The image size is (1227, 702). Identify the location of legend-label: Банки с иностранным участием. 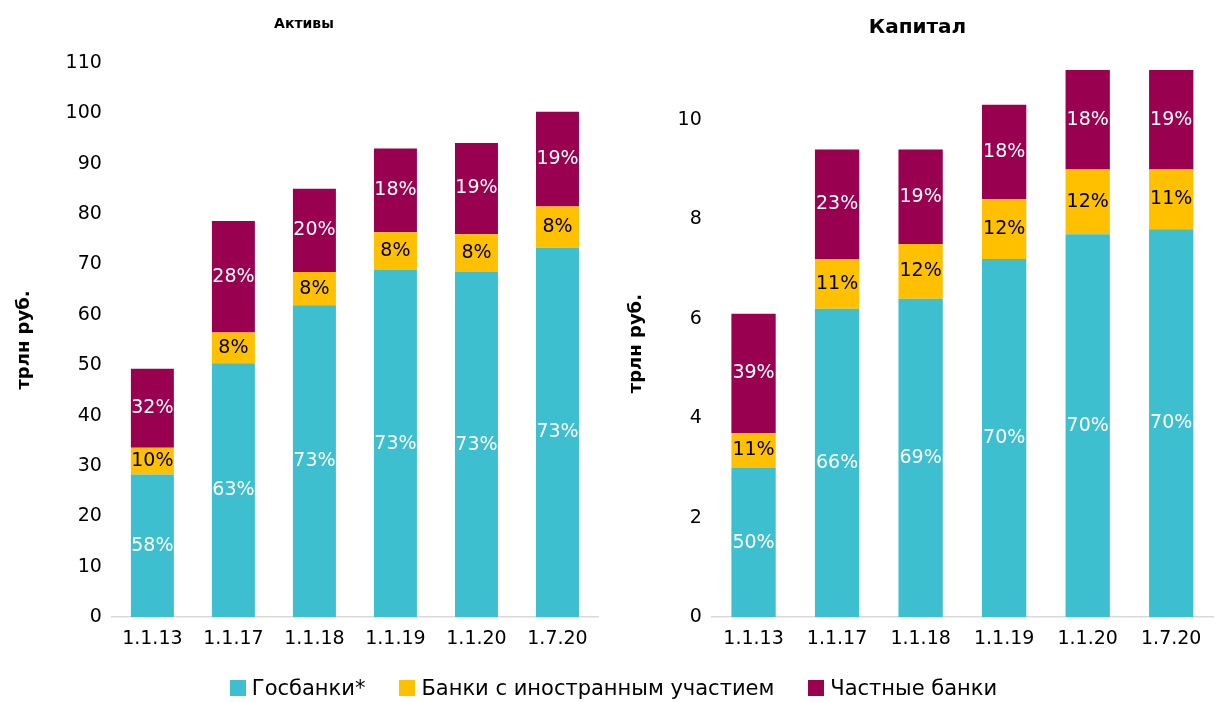
(597, 688).